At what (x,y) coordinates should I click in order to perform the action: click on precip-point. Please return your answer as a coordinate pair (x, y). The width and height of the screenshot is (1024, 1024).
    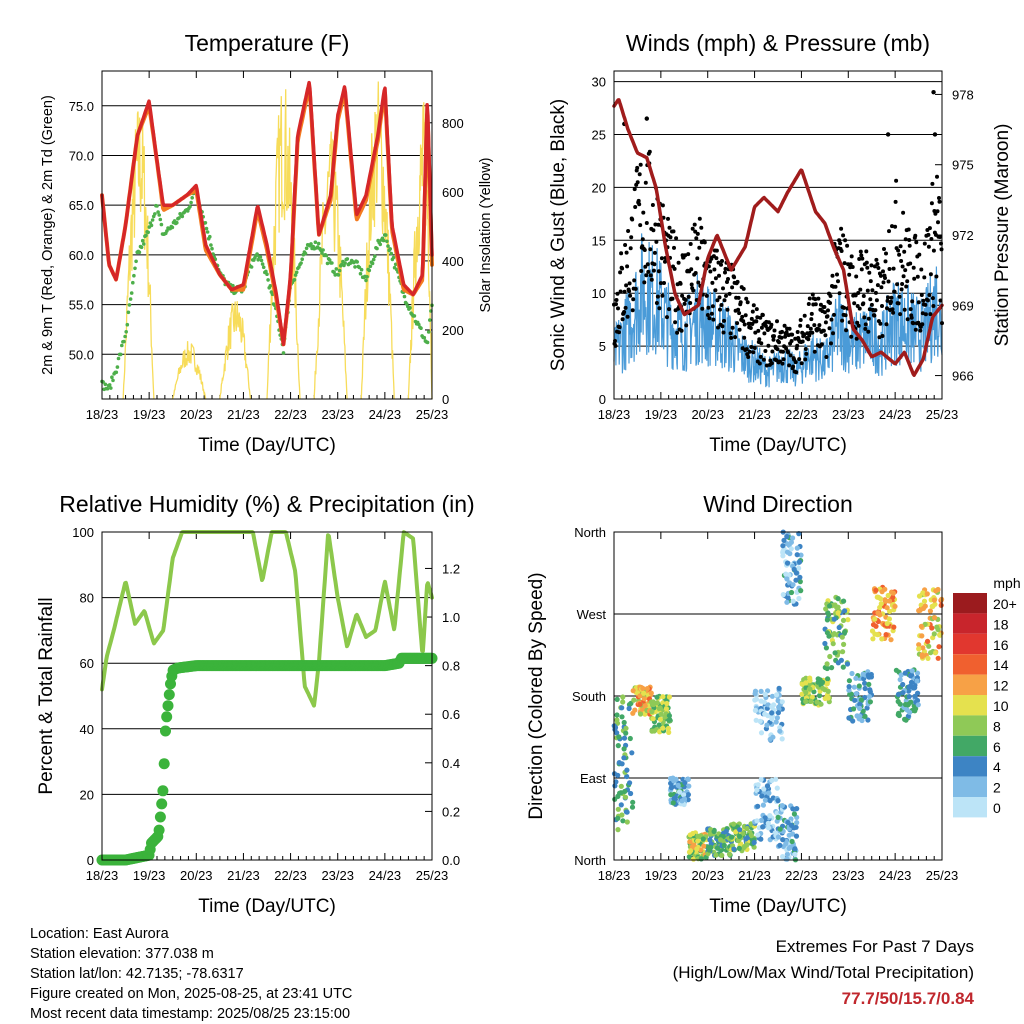
    Looking at the image, I should click on (160, 817).